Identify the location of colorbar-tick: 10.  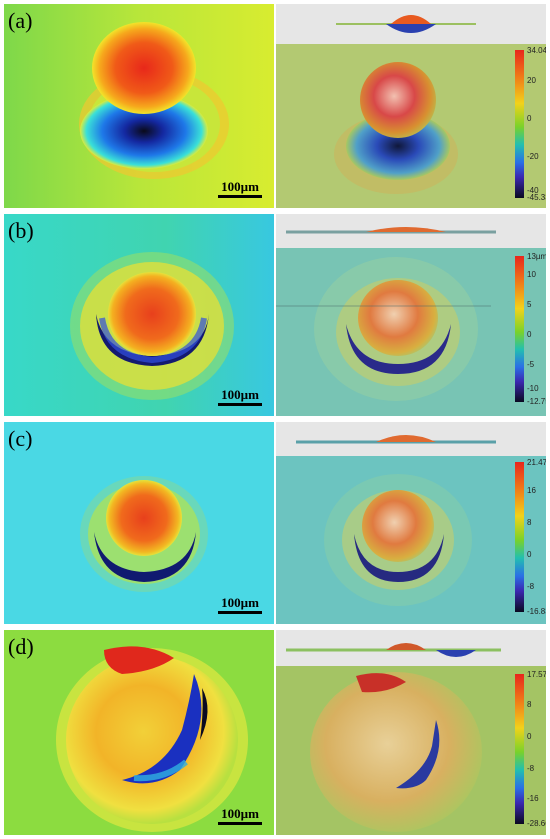
(531, 274).